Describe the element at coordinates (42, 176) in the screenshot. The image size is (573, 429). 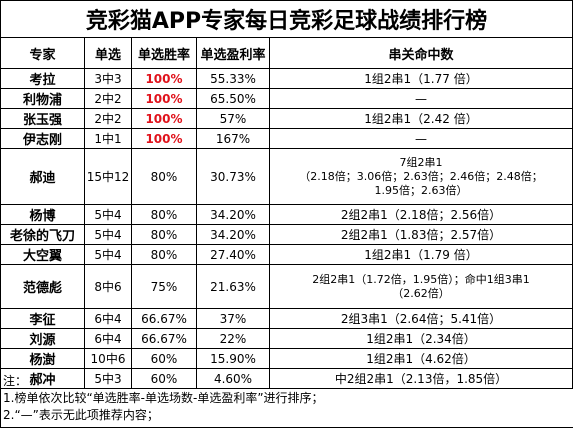
I see `expert-name: 郝迪` at that location.